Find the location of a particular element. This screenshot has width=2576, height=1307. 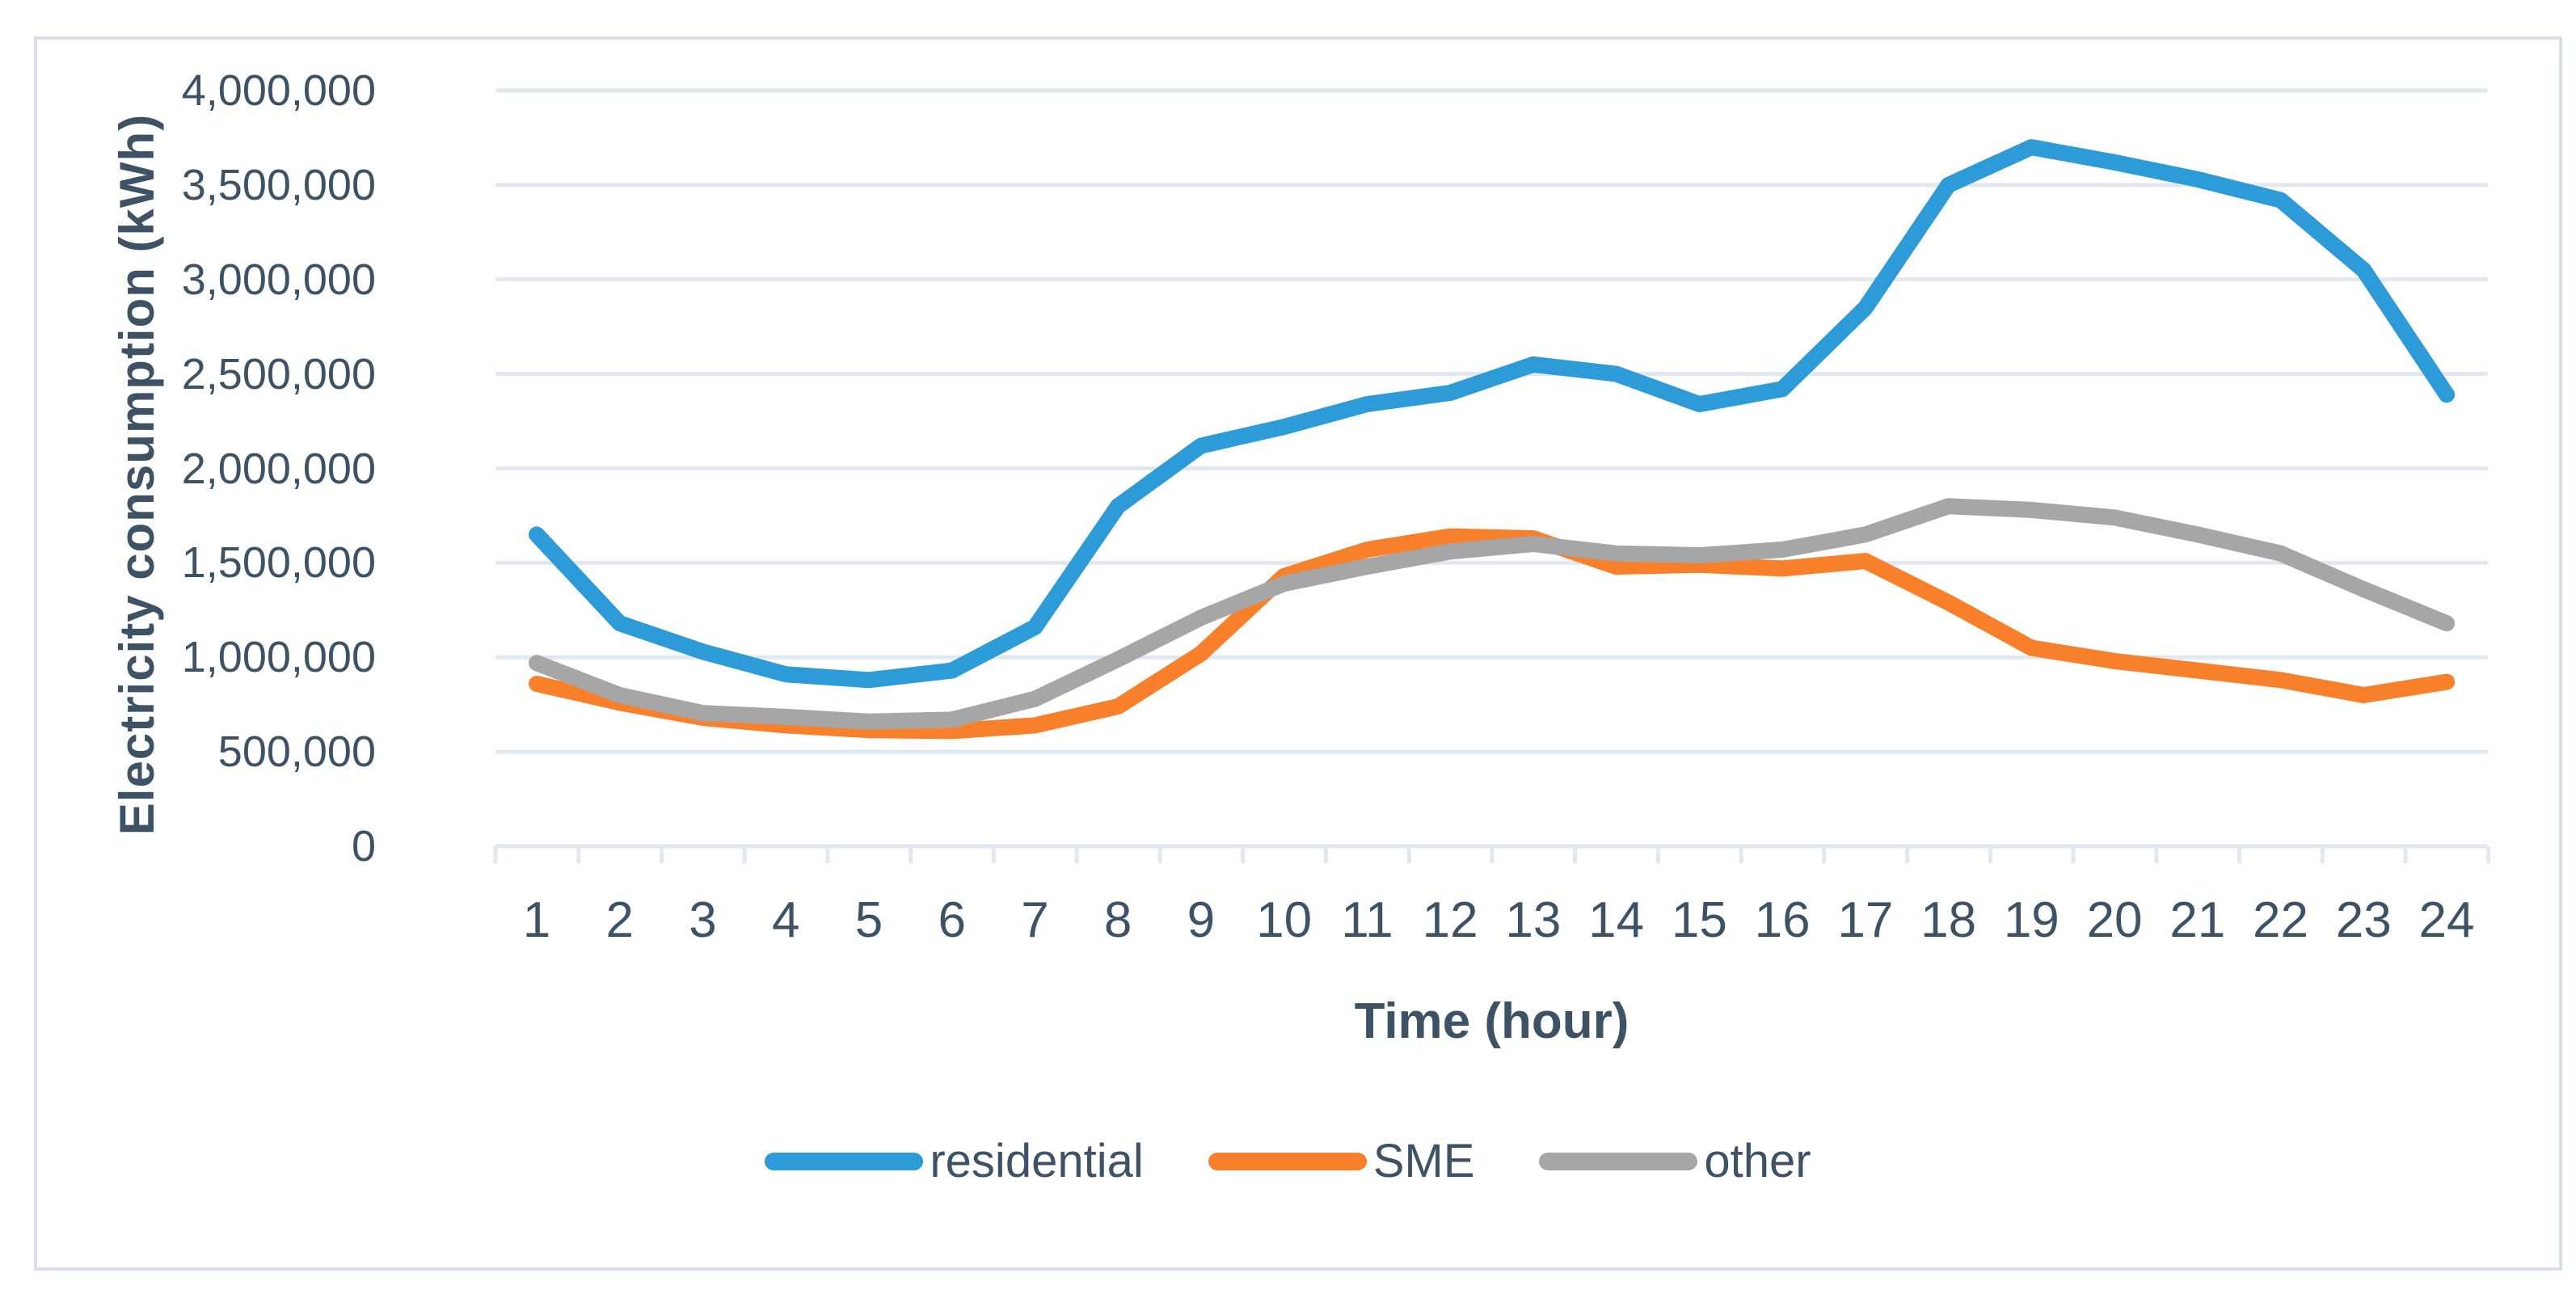

x-tick-label: 13 is located at coordinates (1533, 920).